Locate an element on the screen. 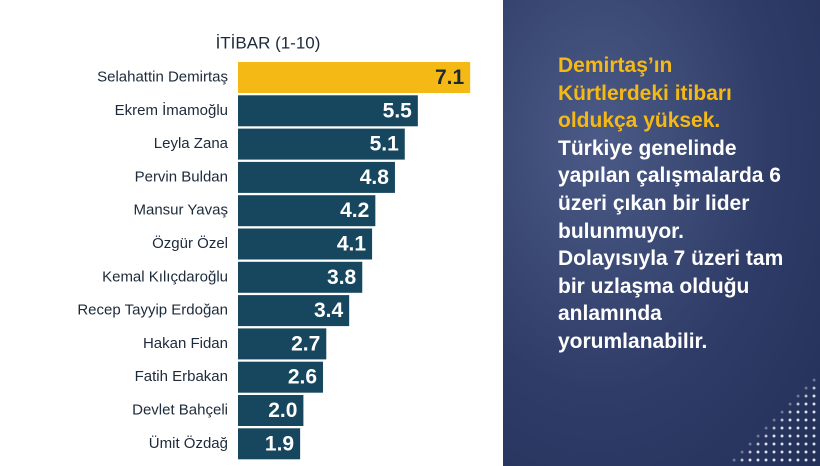 This screenshot has height=466, width=820. category-label: Özgür Özel is located at coordinates (190, 243).